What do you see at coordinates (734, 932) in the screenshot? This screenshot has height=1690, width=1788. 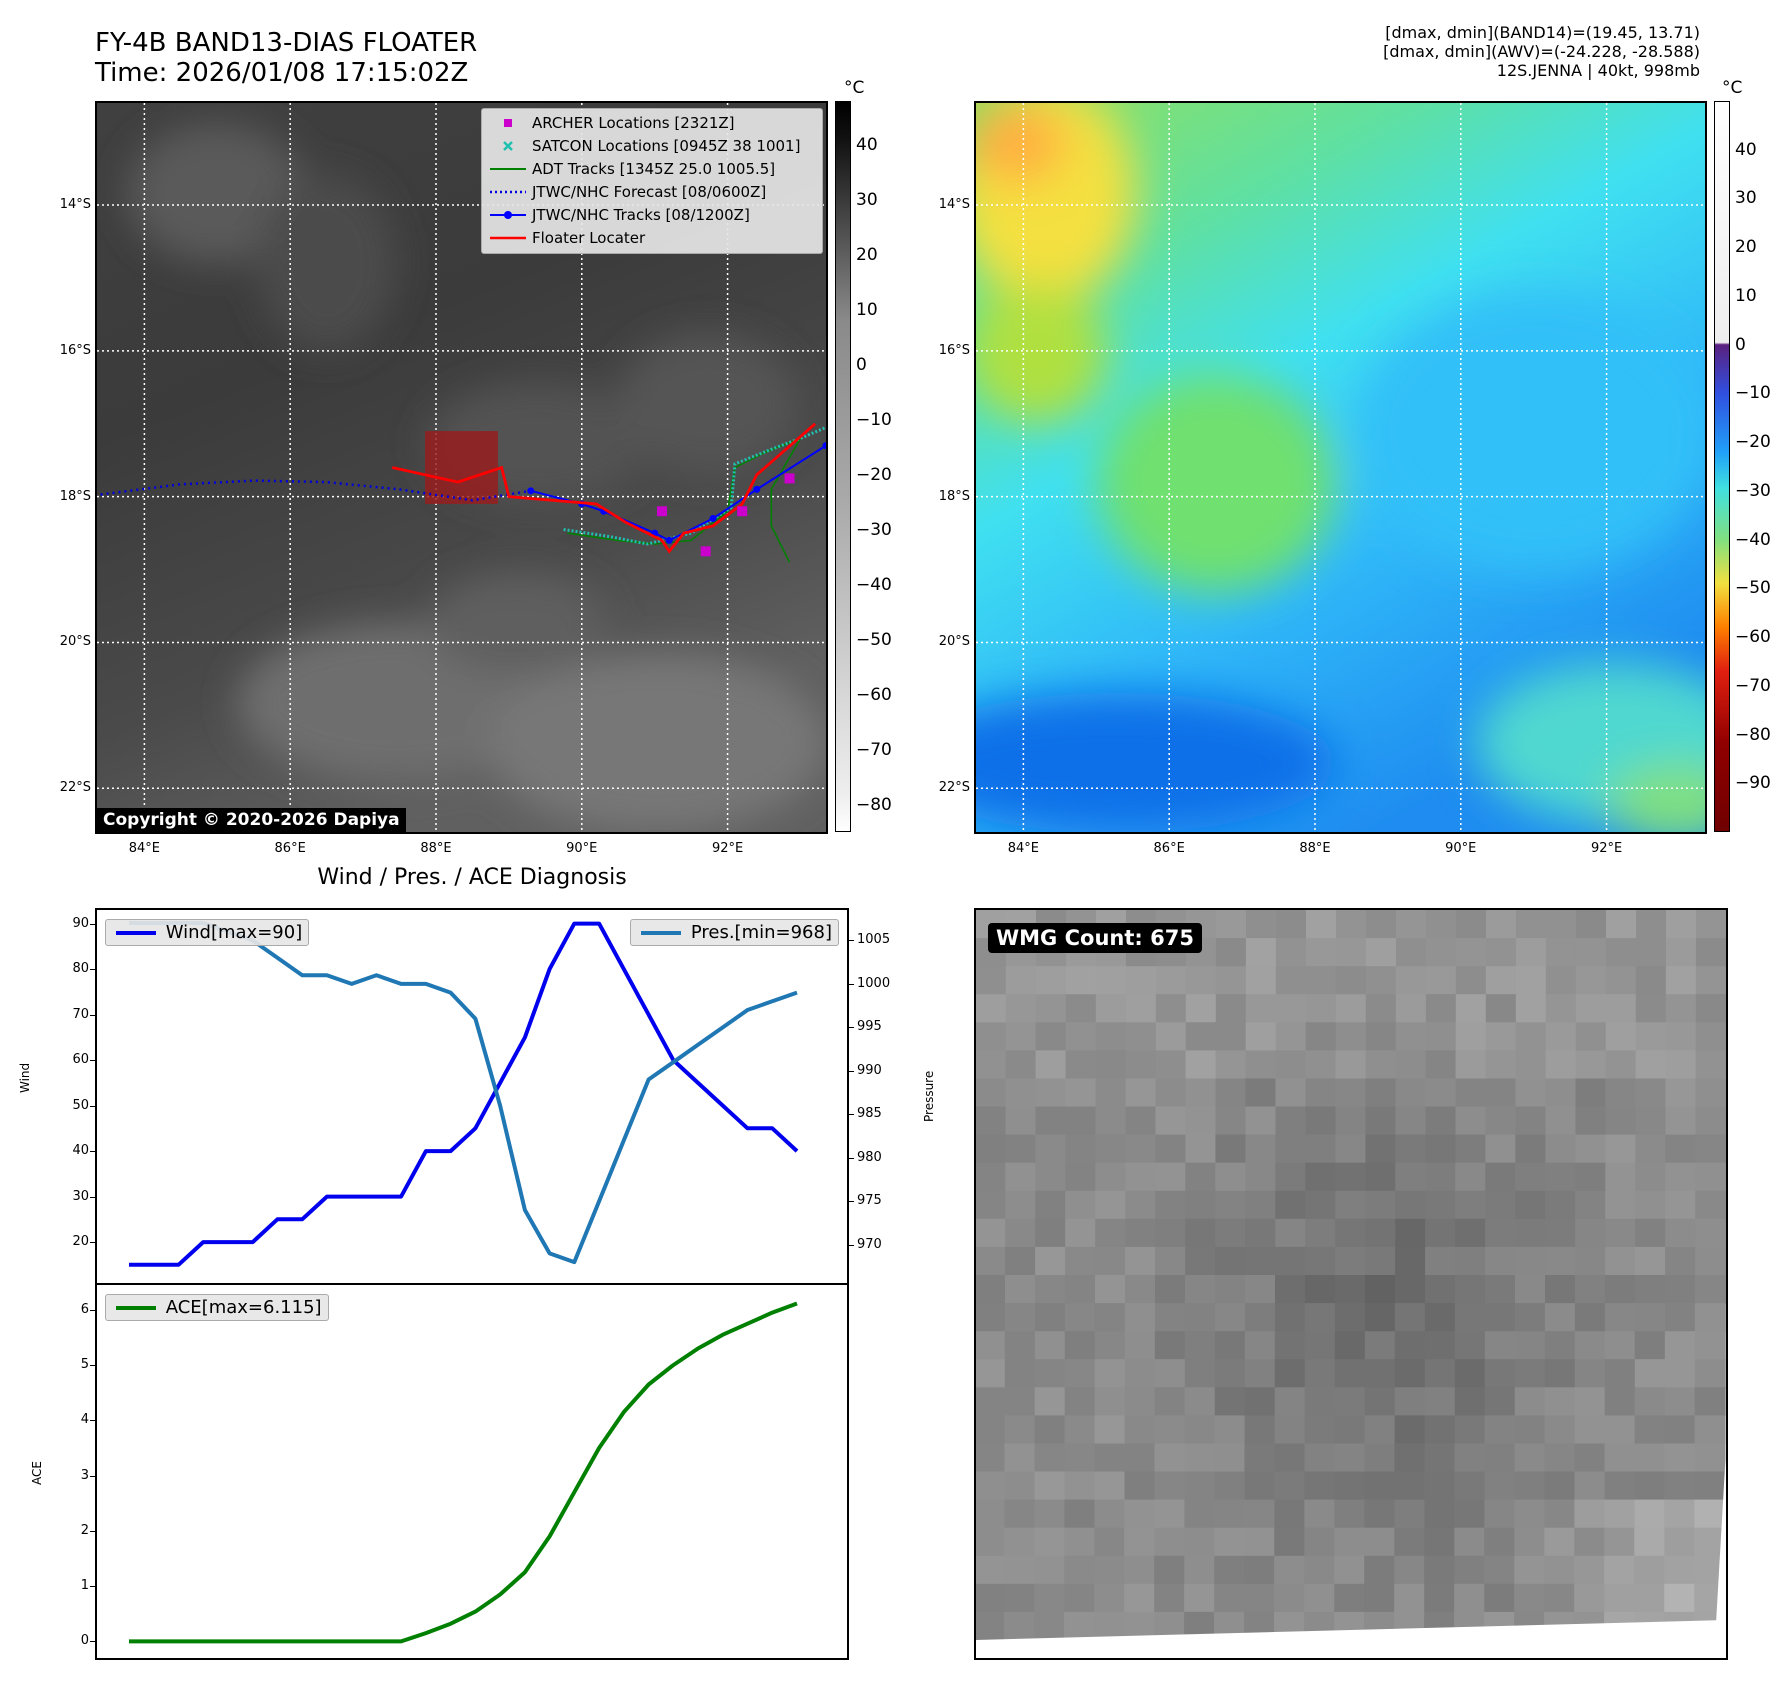 I see `pres-legend: Pres.[min=968]` at bounding box center [734, 932].